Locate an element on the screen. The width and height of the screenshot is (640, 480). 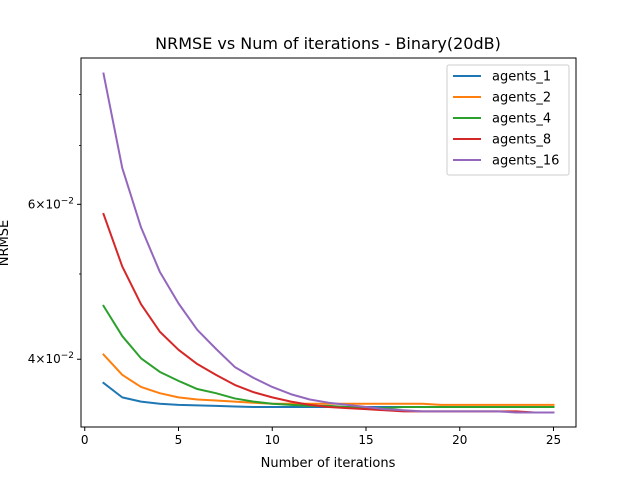
x-tick-label: 0 is located at coordinates (85, 440).